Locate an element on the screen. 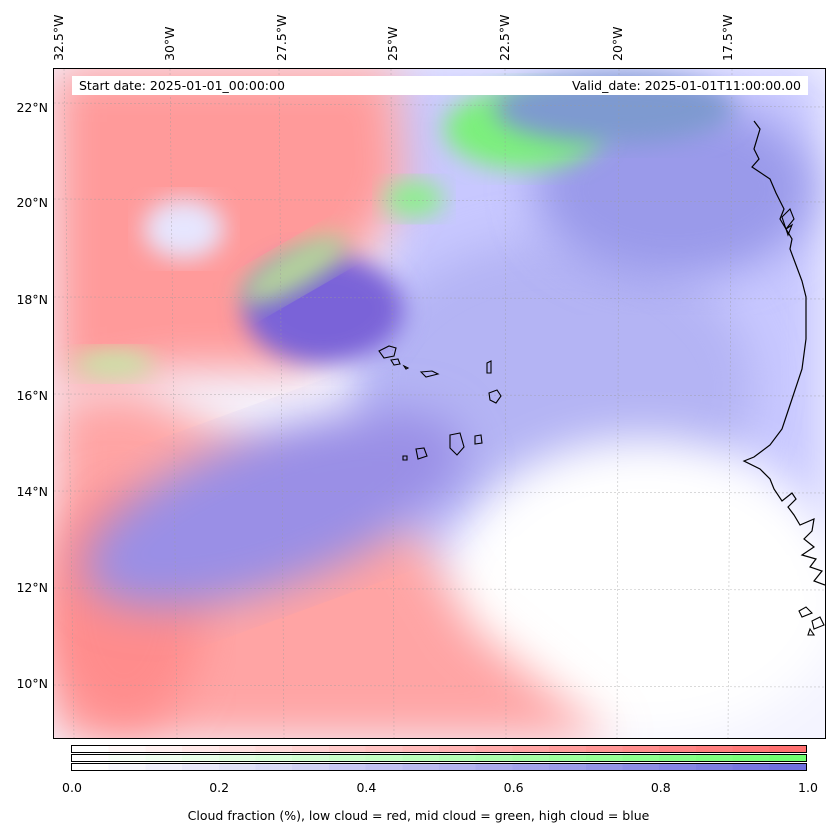  latitude-tick-label: 22°N is located at coordinates (32, 107).